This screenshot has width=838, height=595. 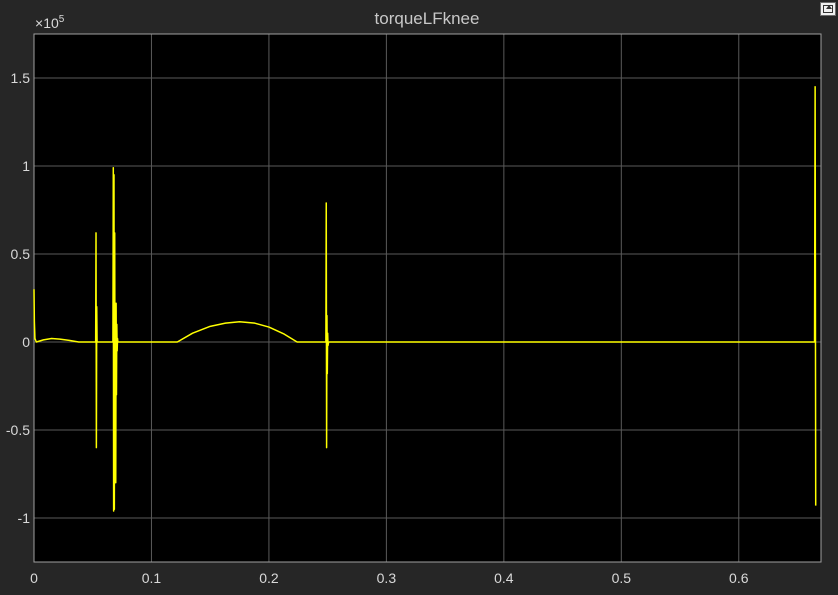 I want to click on undock-button, so click(x=828, y=9).